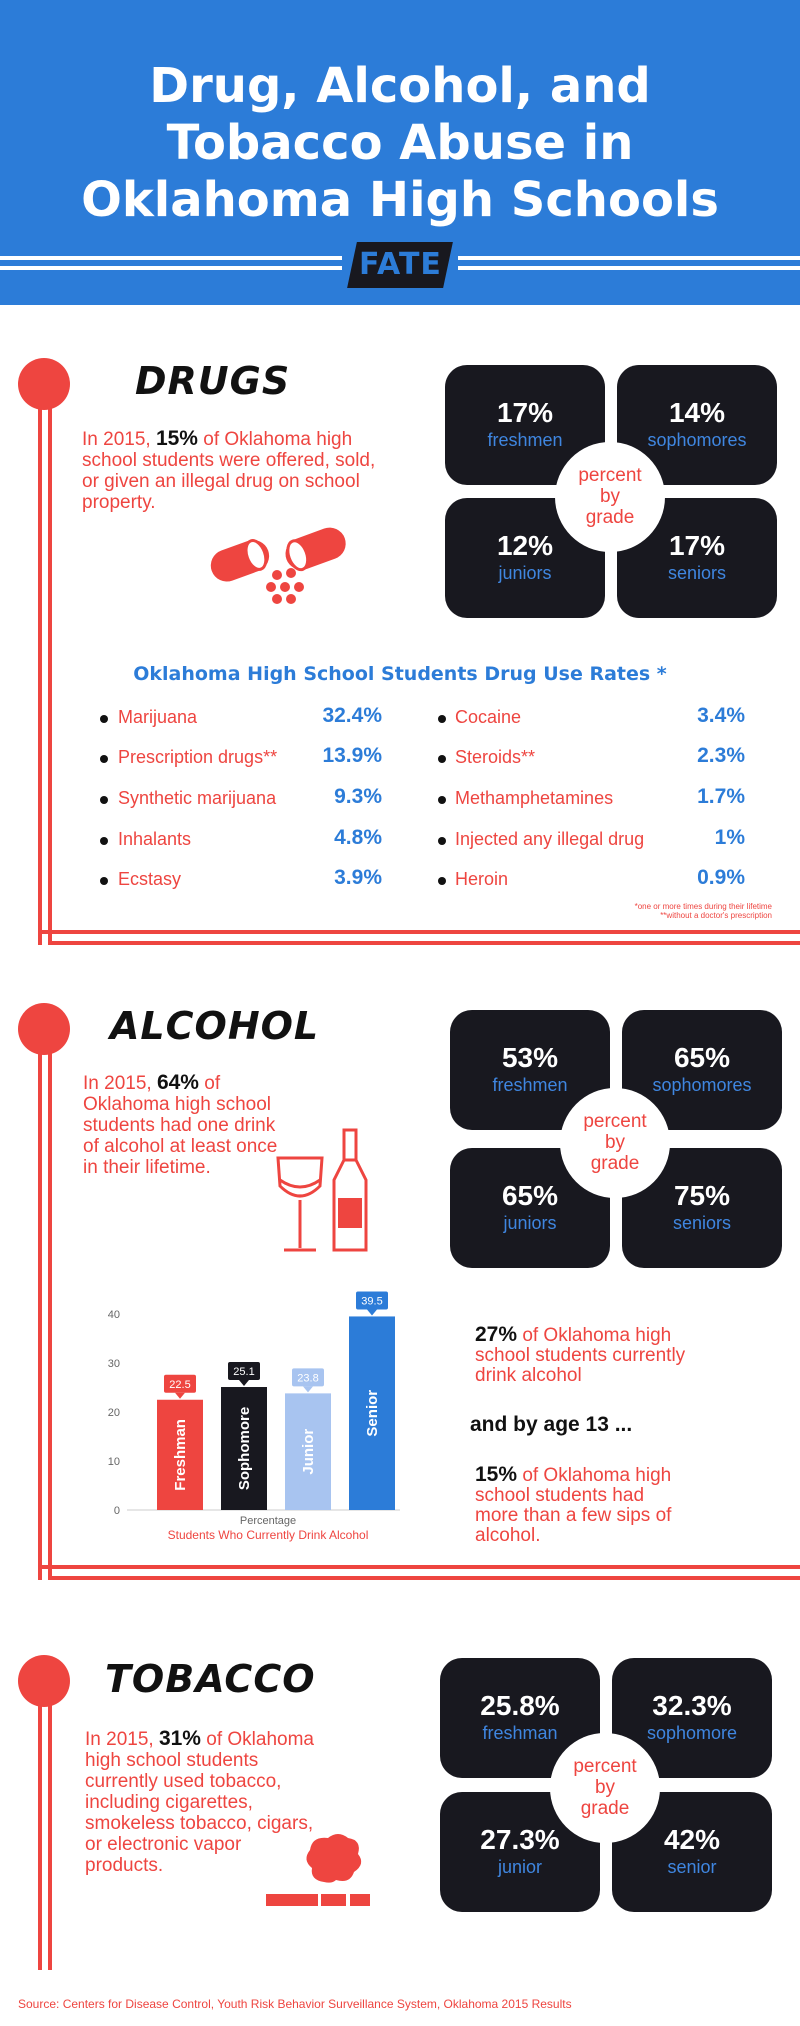 This screenshot has height=2026, width=800. I want to click on drug-rate-name: Heroin, so click(482, 879).